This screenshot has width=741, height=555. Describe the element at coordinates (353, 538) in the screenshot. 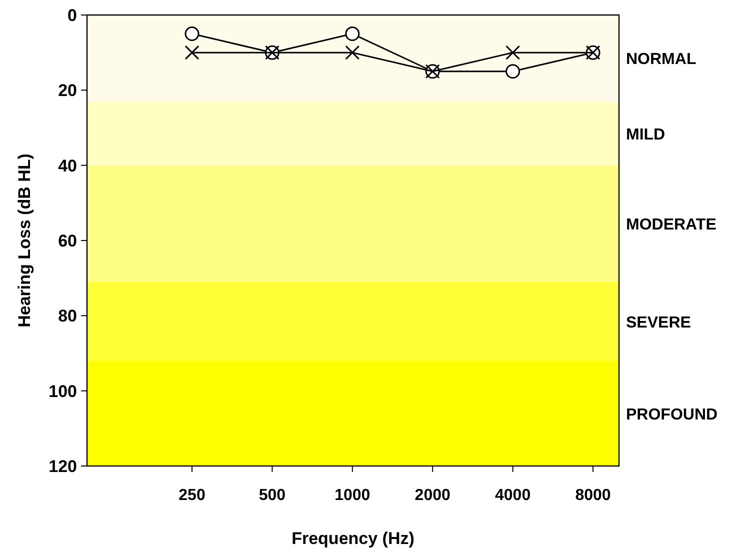

I see `x-axis-title: Frequency (Hz)` at that location.